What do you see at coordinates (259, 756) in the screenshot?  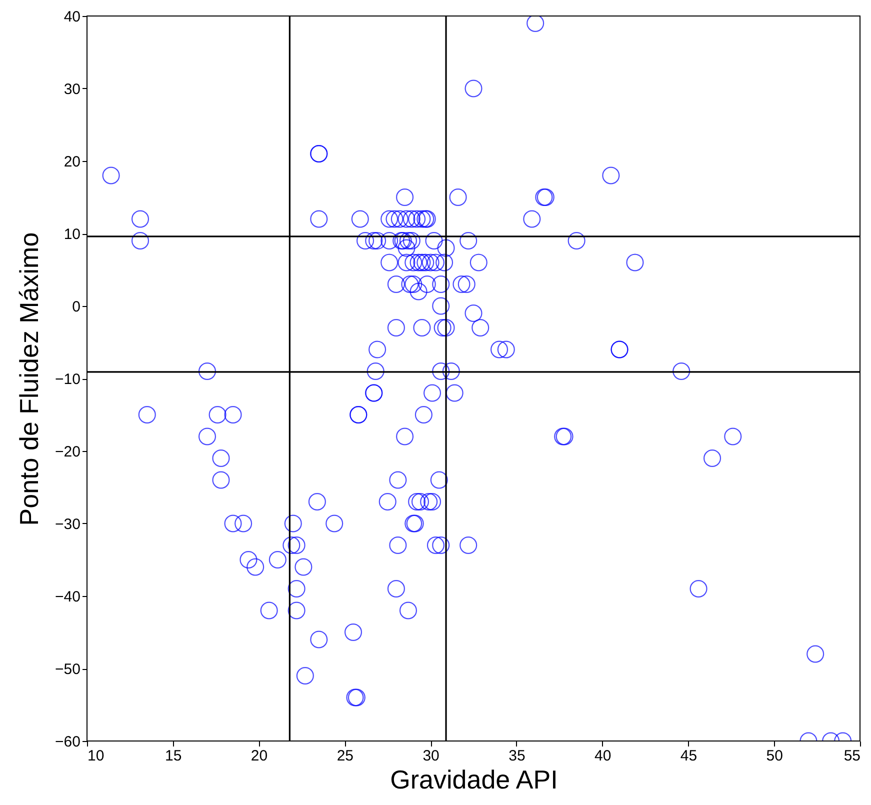 I see `x-tick-label: 20` at bounding box center [259, 756].